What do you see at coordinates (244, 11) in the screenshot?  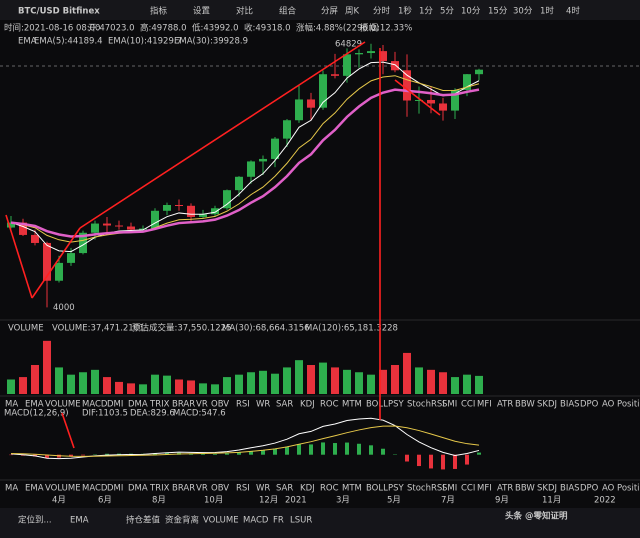 I see `toolbar-button: 对比` at bounding box center [244, 11].